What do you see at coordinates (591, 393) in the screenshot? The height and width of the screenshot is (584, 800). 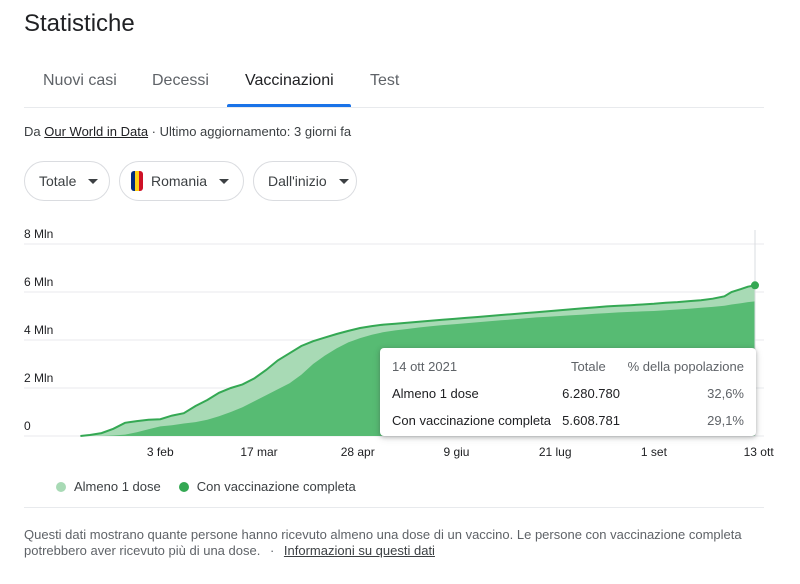 I see `tooltip-row-total: 6.280.780` at bounding box center [591, 393].